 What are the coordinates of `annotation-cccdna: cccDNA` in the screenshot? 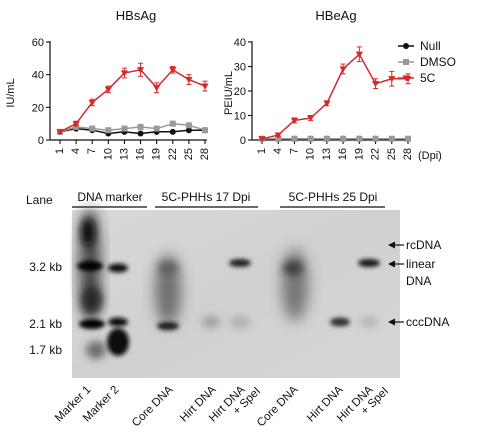 It's located at (418, 322).